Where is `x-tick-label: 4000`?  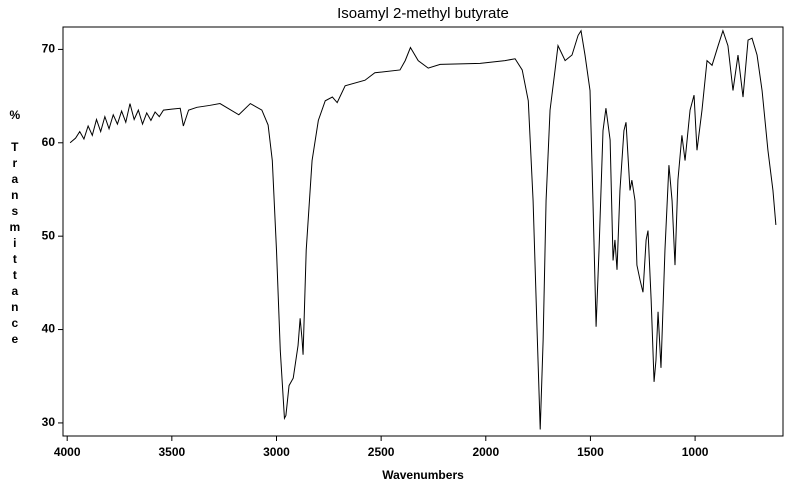 x-tick-label: 4000 is located at coordinates (67, 452).